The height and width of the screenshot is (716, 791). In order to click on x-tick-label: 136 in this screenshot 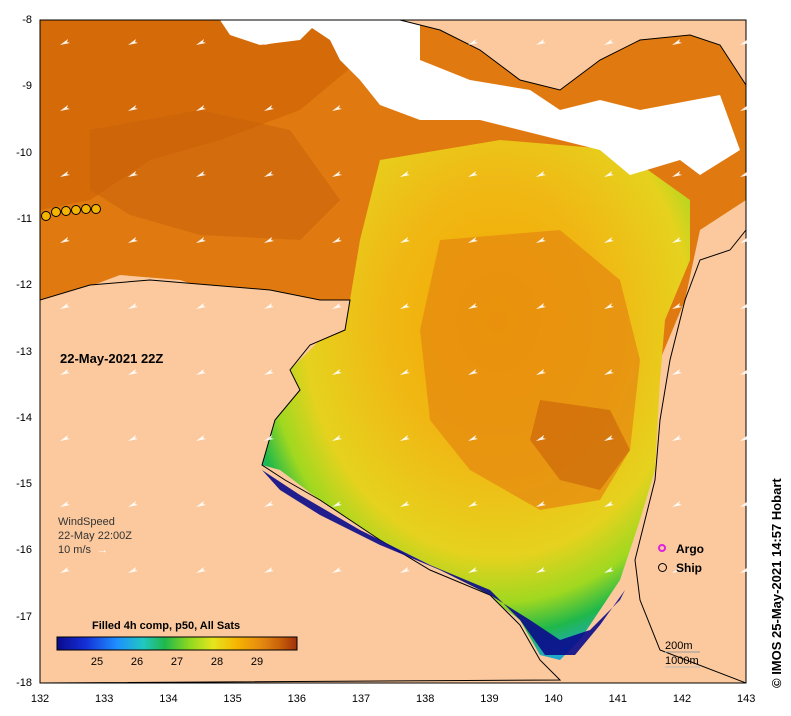, I will do `click(296, 699)`.